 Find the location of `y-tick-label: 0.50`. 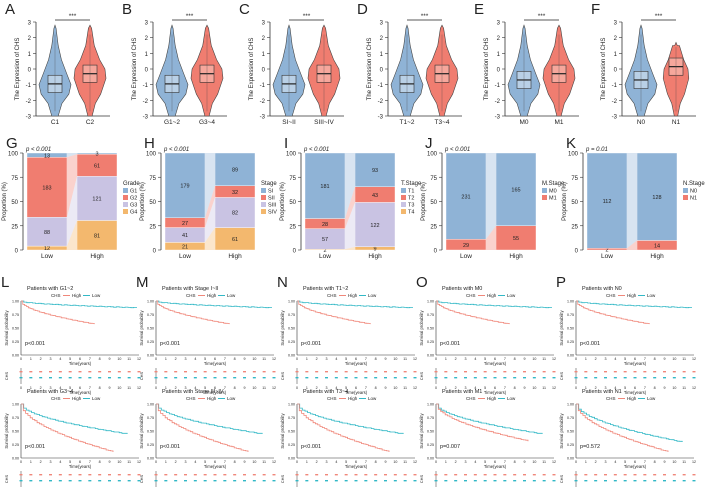

y-tick-label: 0.50 is located at coordinates (291, 432).